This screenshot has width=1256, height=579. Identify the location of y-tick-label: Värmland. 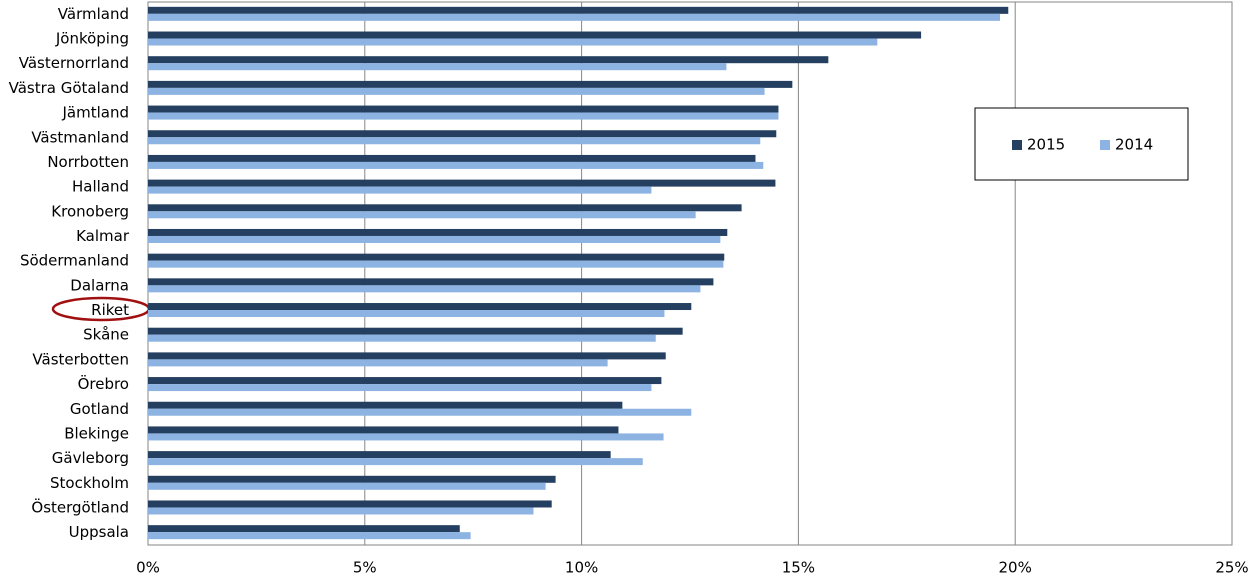
(93, 14).